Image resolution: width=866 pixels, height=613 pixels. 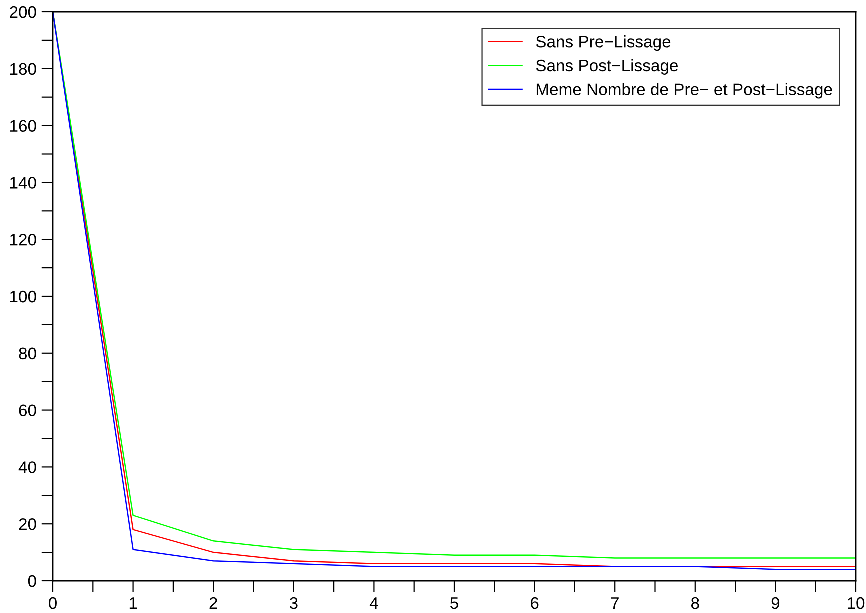 I want to click on y-tick-label: 60, so click(x=27, y=410).